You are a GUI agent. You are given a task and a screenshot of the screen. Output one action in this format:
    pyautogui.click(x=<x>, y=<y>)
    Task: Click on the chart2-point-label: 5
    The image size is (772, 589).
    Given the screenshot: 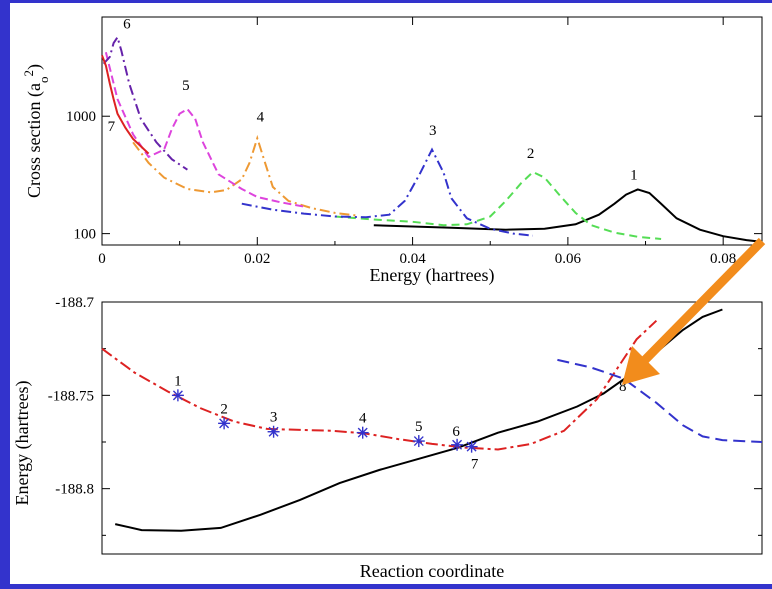 What is the action you would take?
    pyautogui.click(x=419, y=427)
    